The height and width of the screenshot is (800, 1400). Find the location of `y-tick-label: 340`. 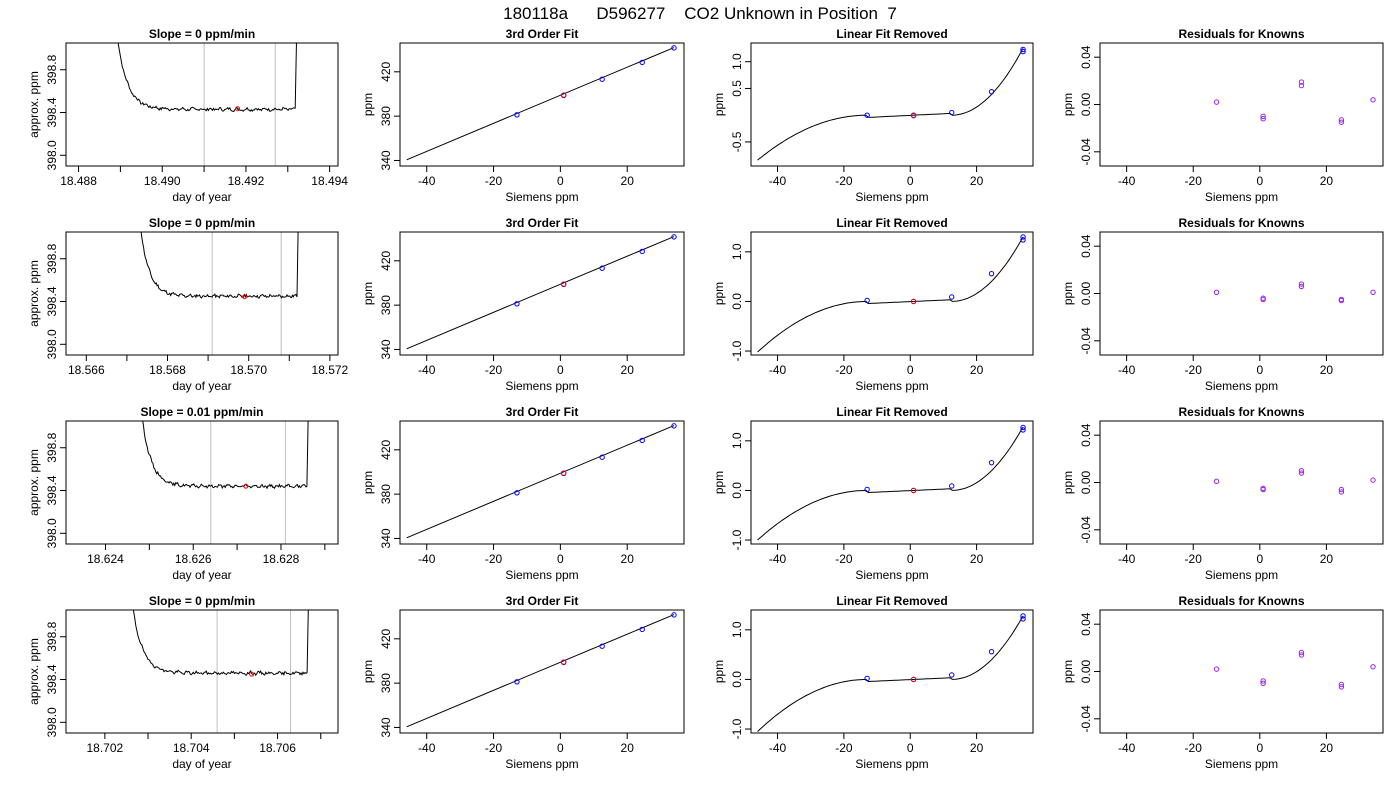

y-tick-label: 340 is located at coordinates (386, 160).